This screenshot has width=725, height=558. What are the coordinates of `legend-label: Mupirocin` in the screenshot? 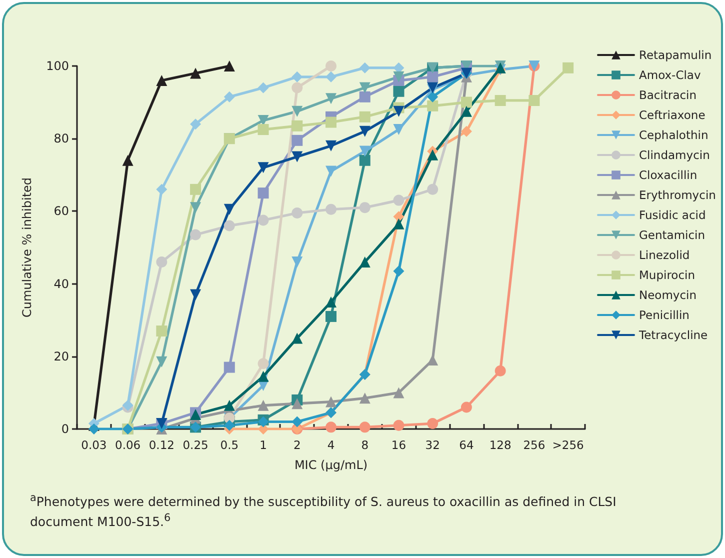 It's located at (667, 275).